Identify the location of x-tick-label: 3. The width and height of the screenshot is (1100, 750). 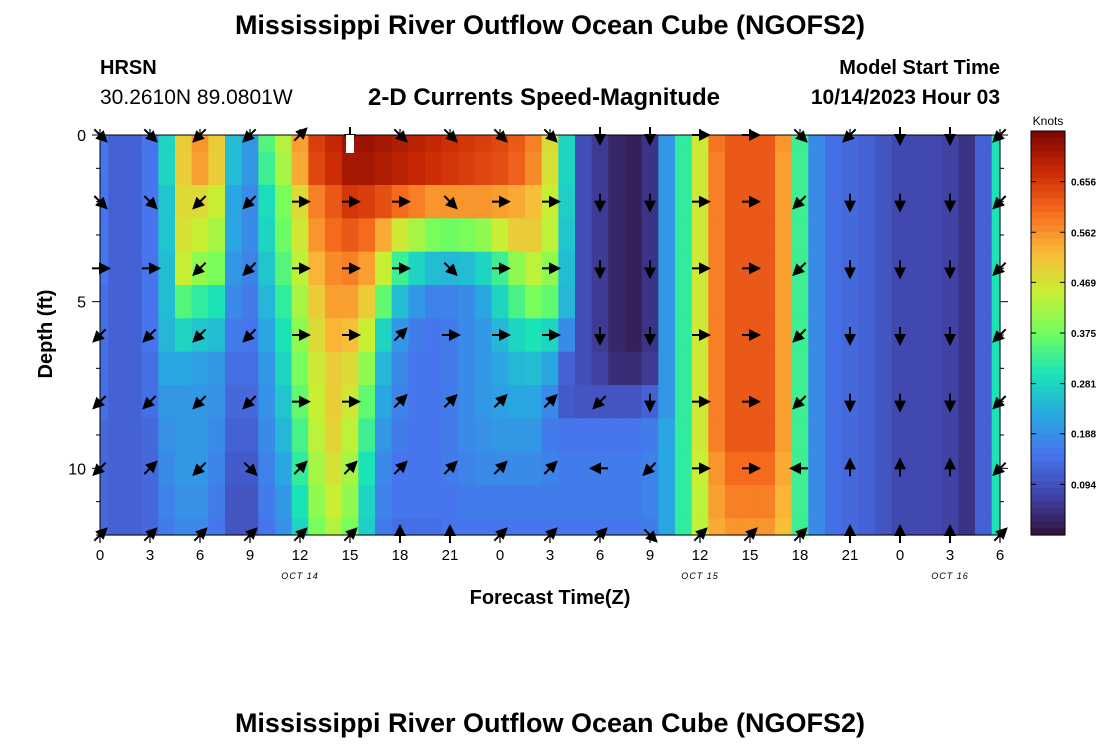
(550, 555).